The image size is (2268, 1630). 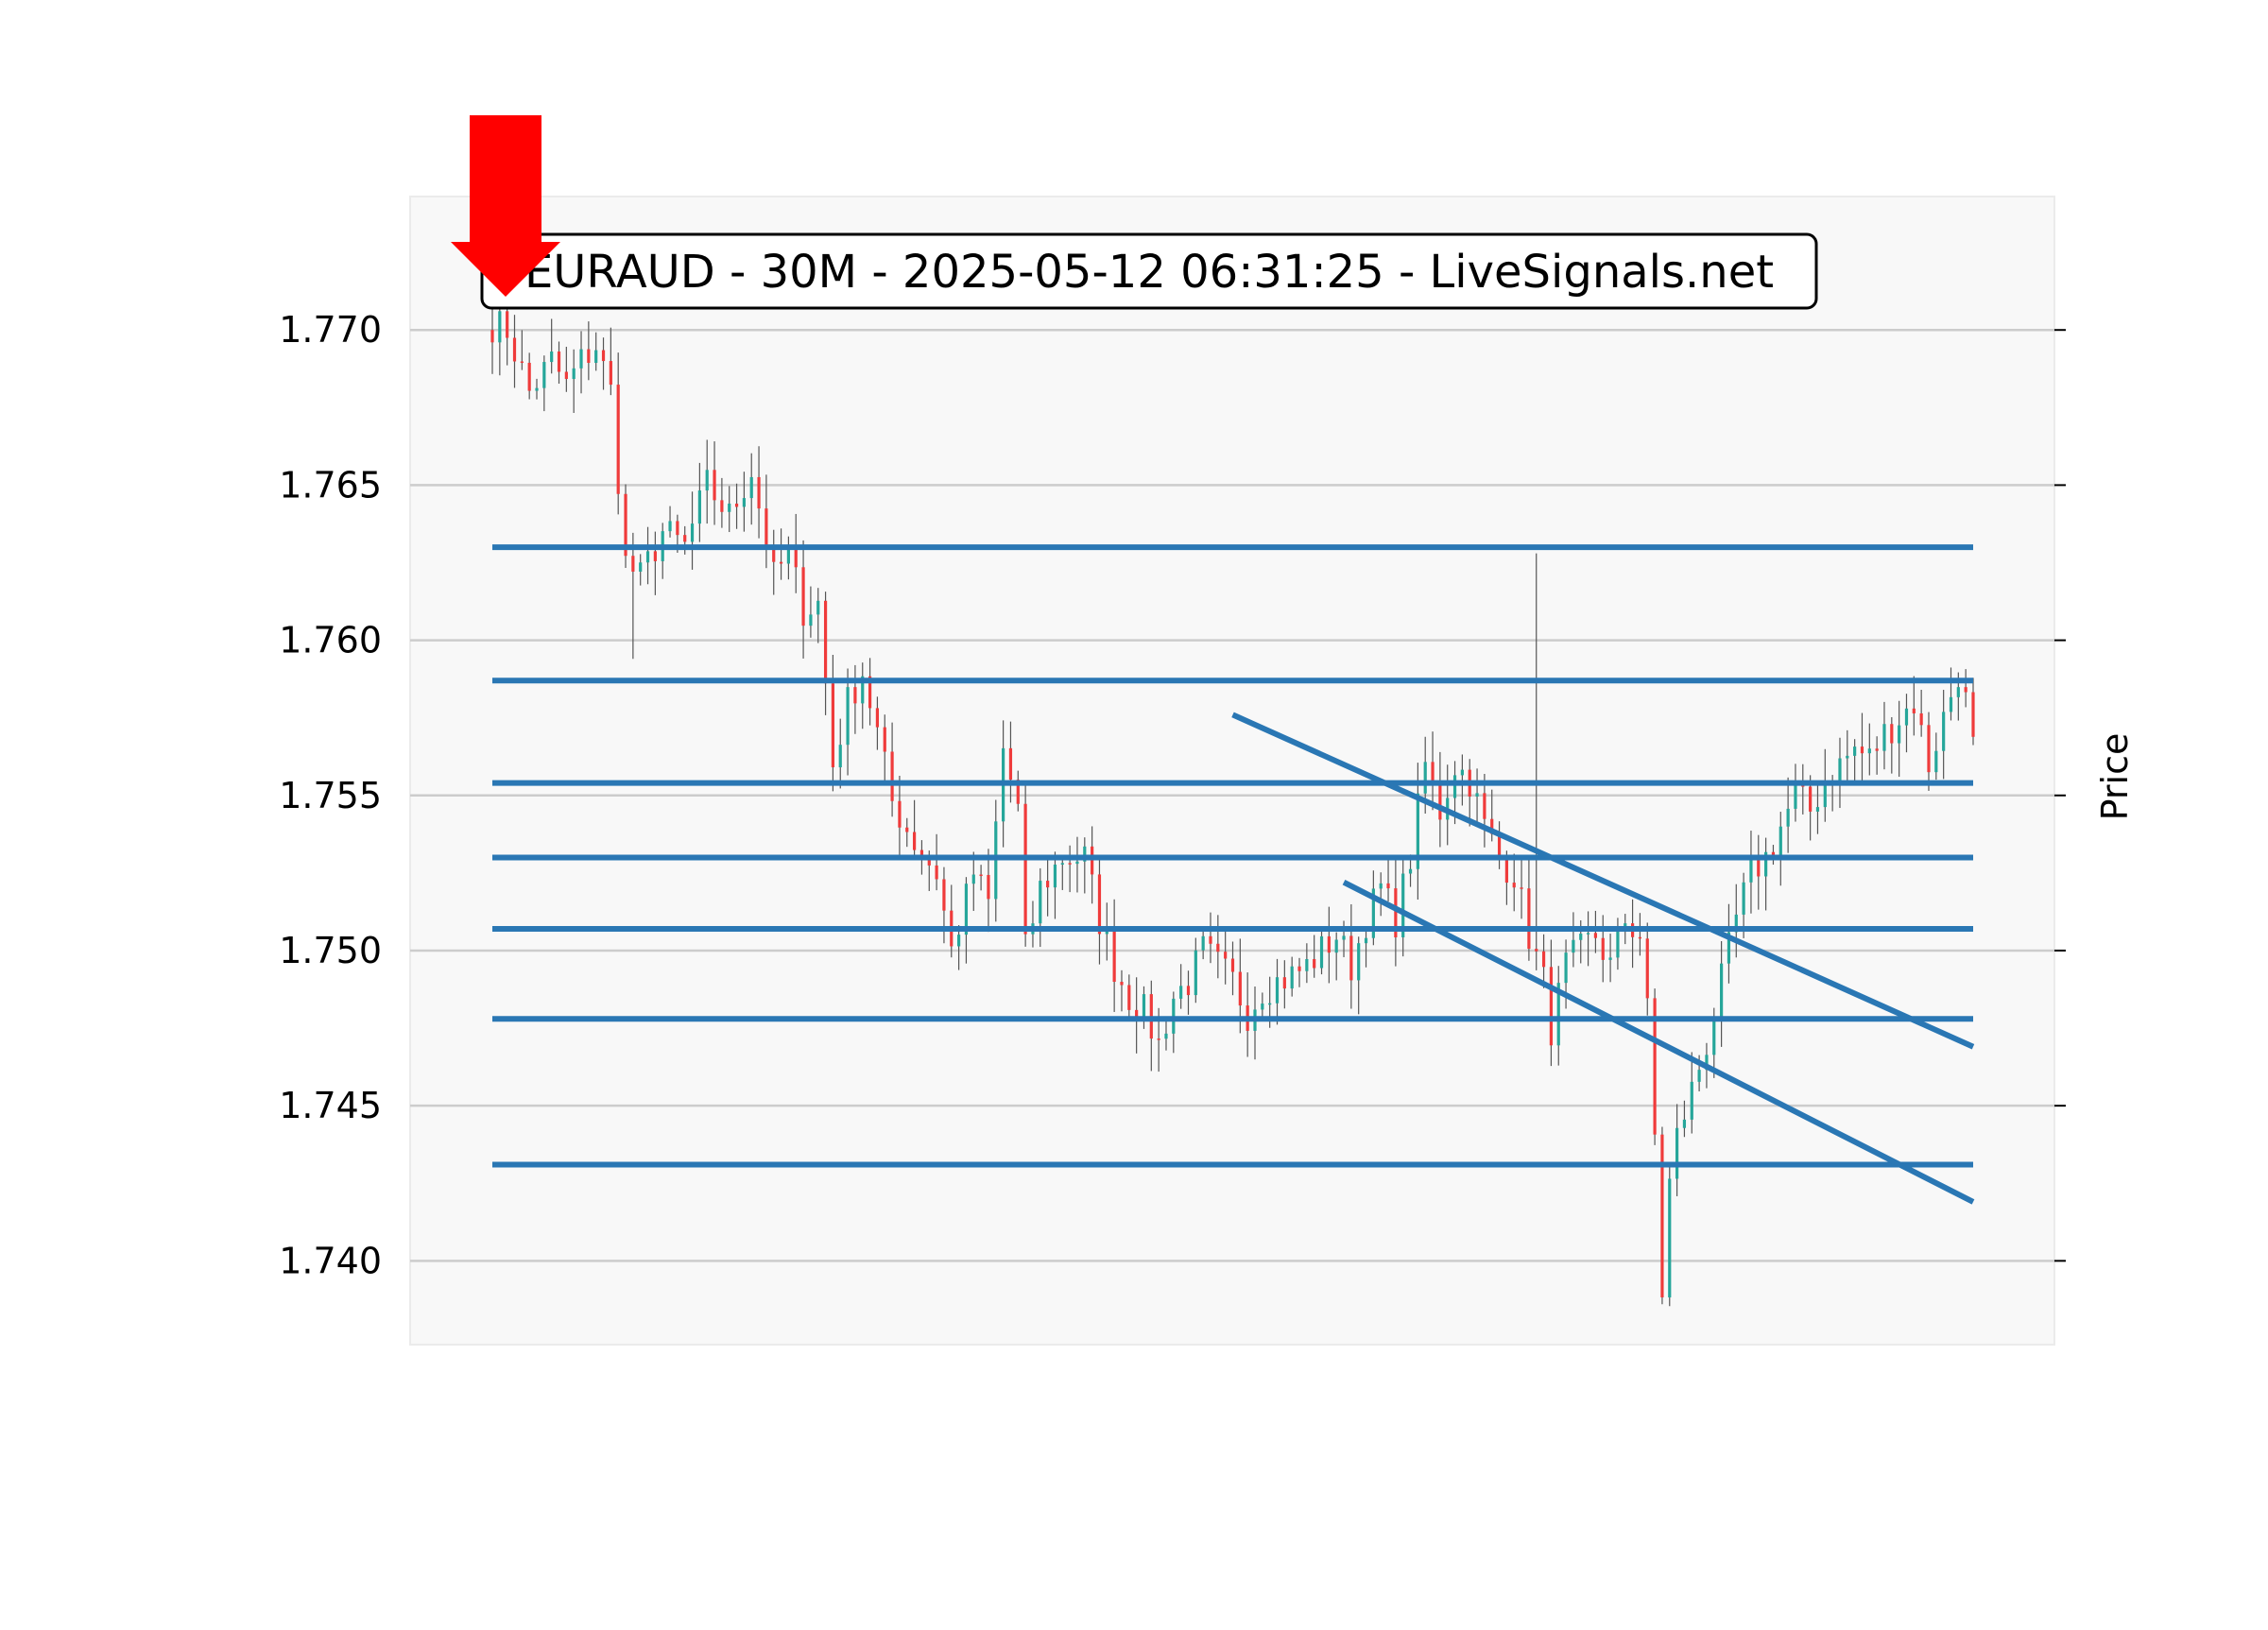 What do you see at coordinates (1603, 881) in the screenshot?
I see `trend-line` at bounding box center [1603, 881].